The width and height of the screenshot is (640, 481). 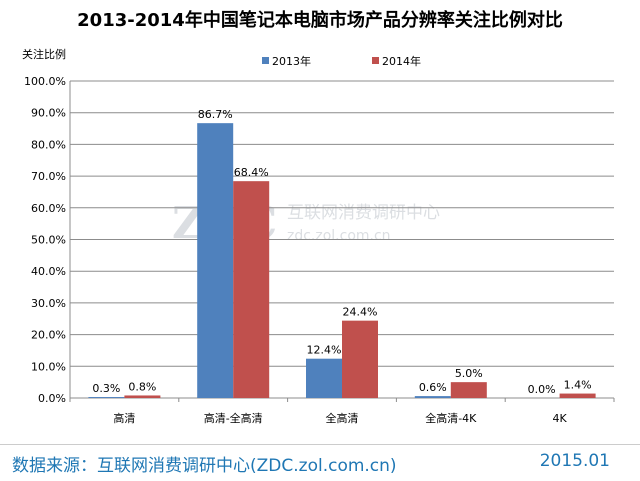 I want to click on y-tick-label: 10.0%, so click(x=48, y=366).